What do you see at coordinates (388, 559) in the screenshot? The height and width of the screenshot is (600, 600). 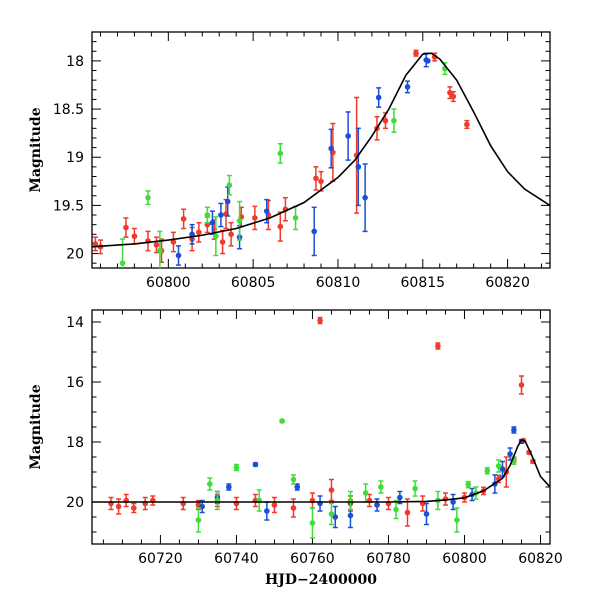 I see `x-tick-label: 60780` at bounding box center [388, 559].